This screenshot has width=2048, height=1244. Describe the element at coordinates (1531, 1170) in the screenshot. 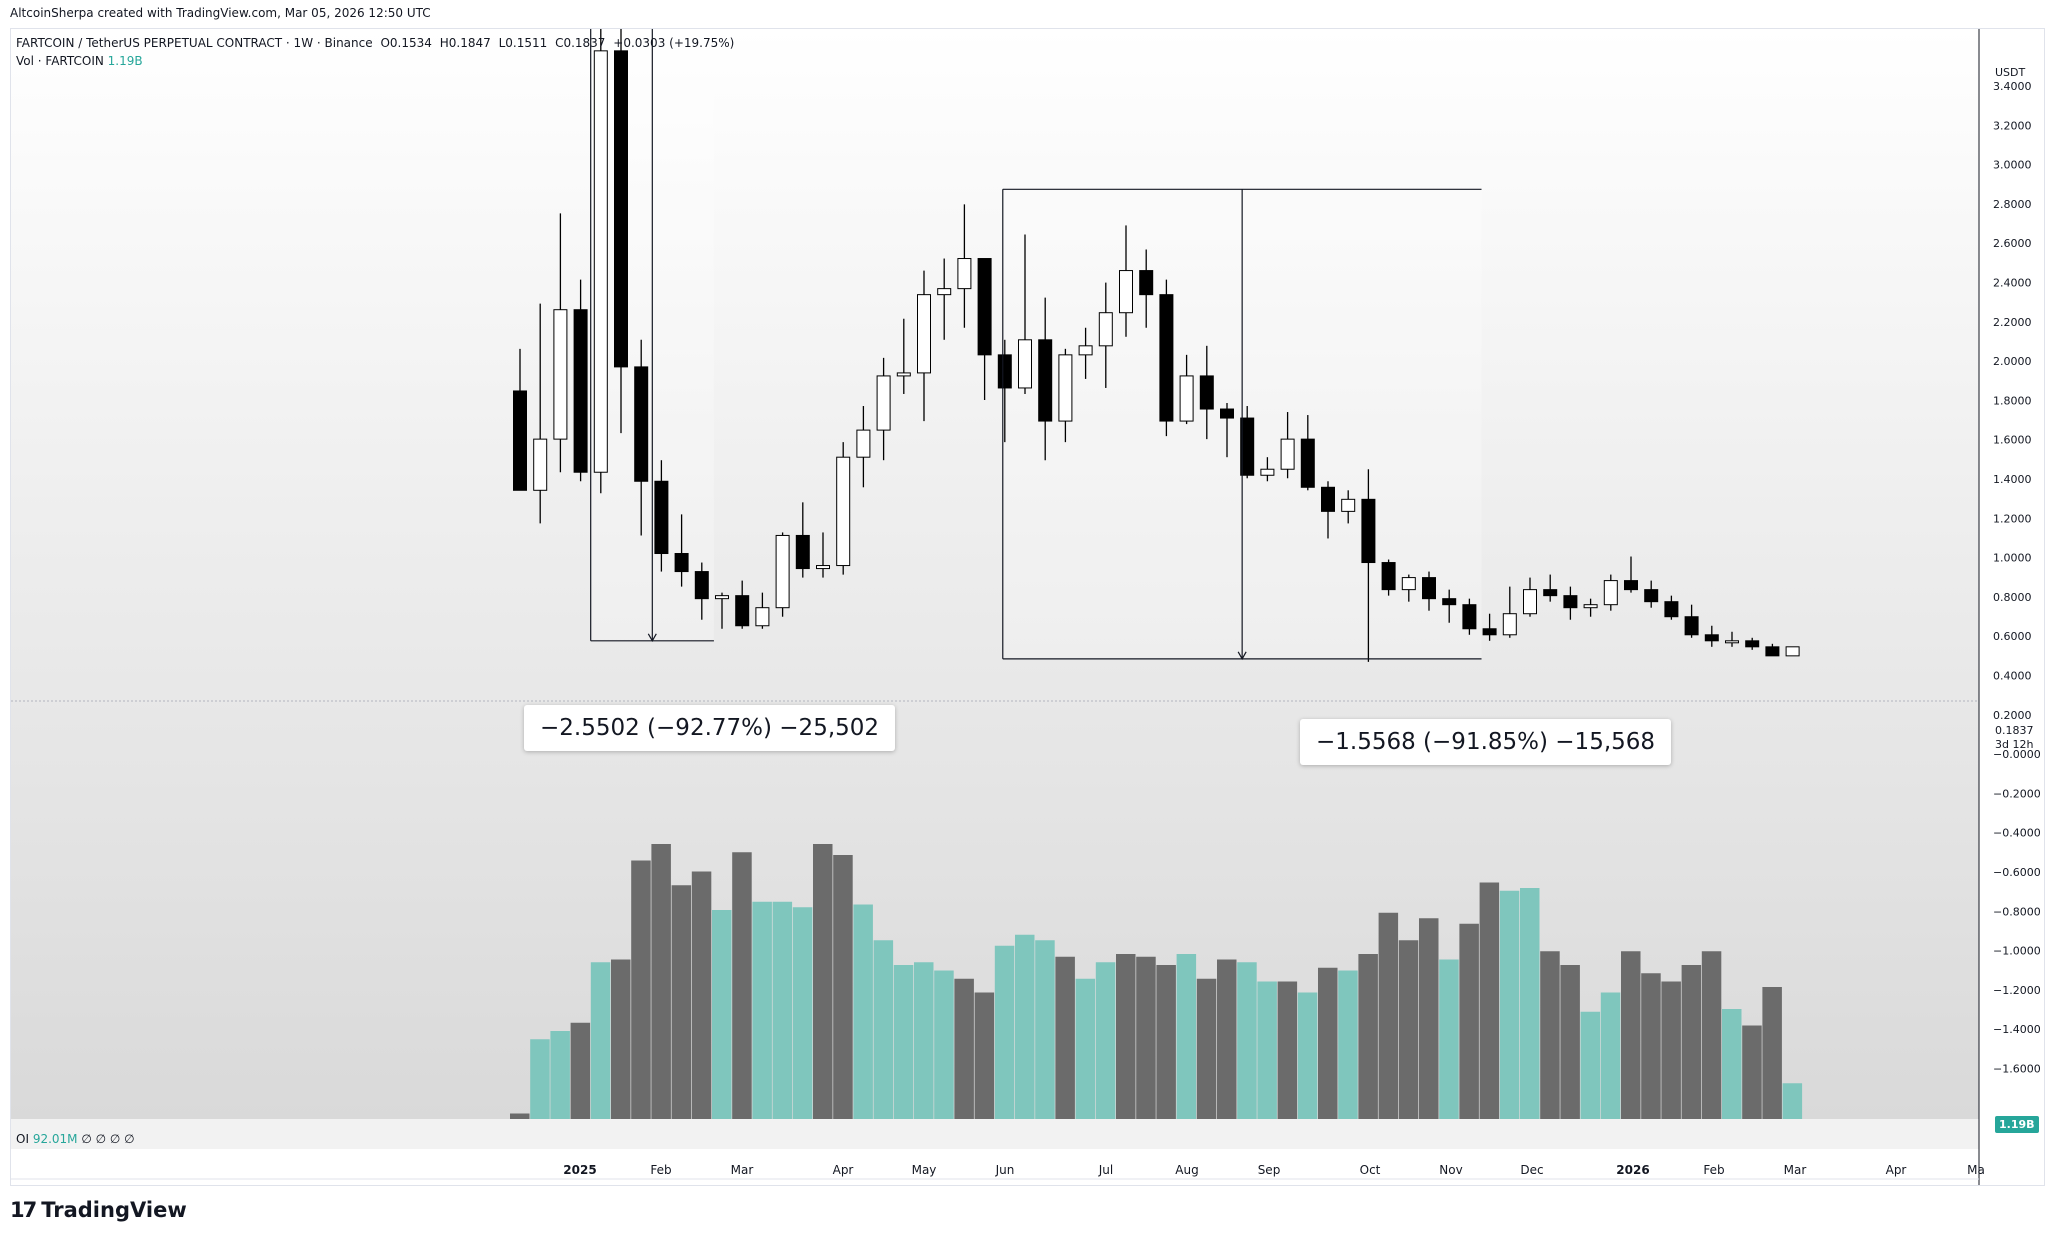

I see `time-axis-label: Dec` at that location.